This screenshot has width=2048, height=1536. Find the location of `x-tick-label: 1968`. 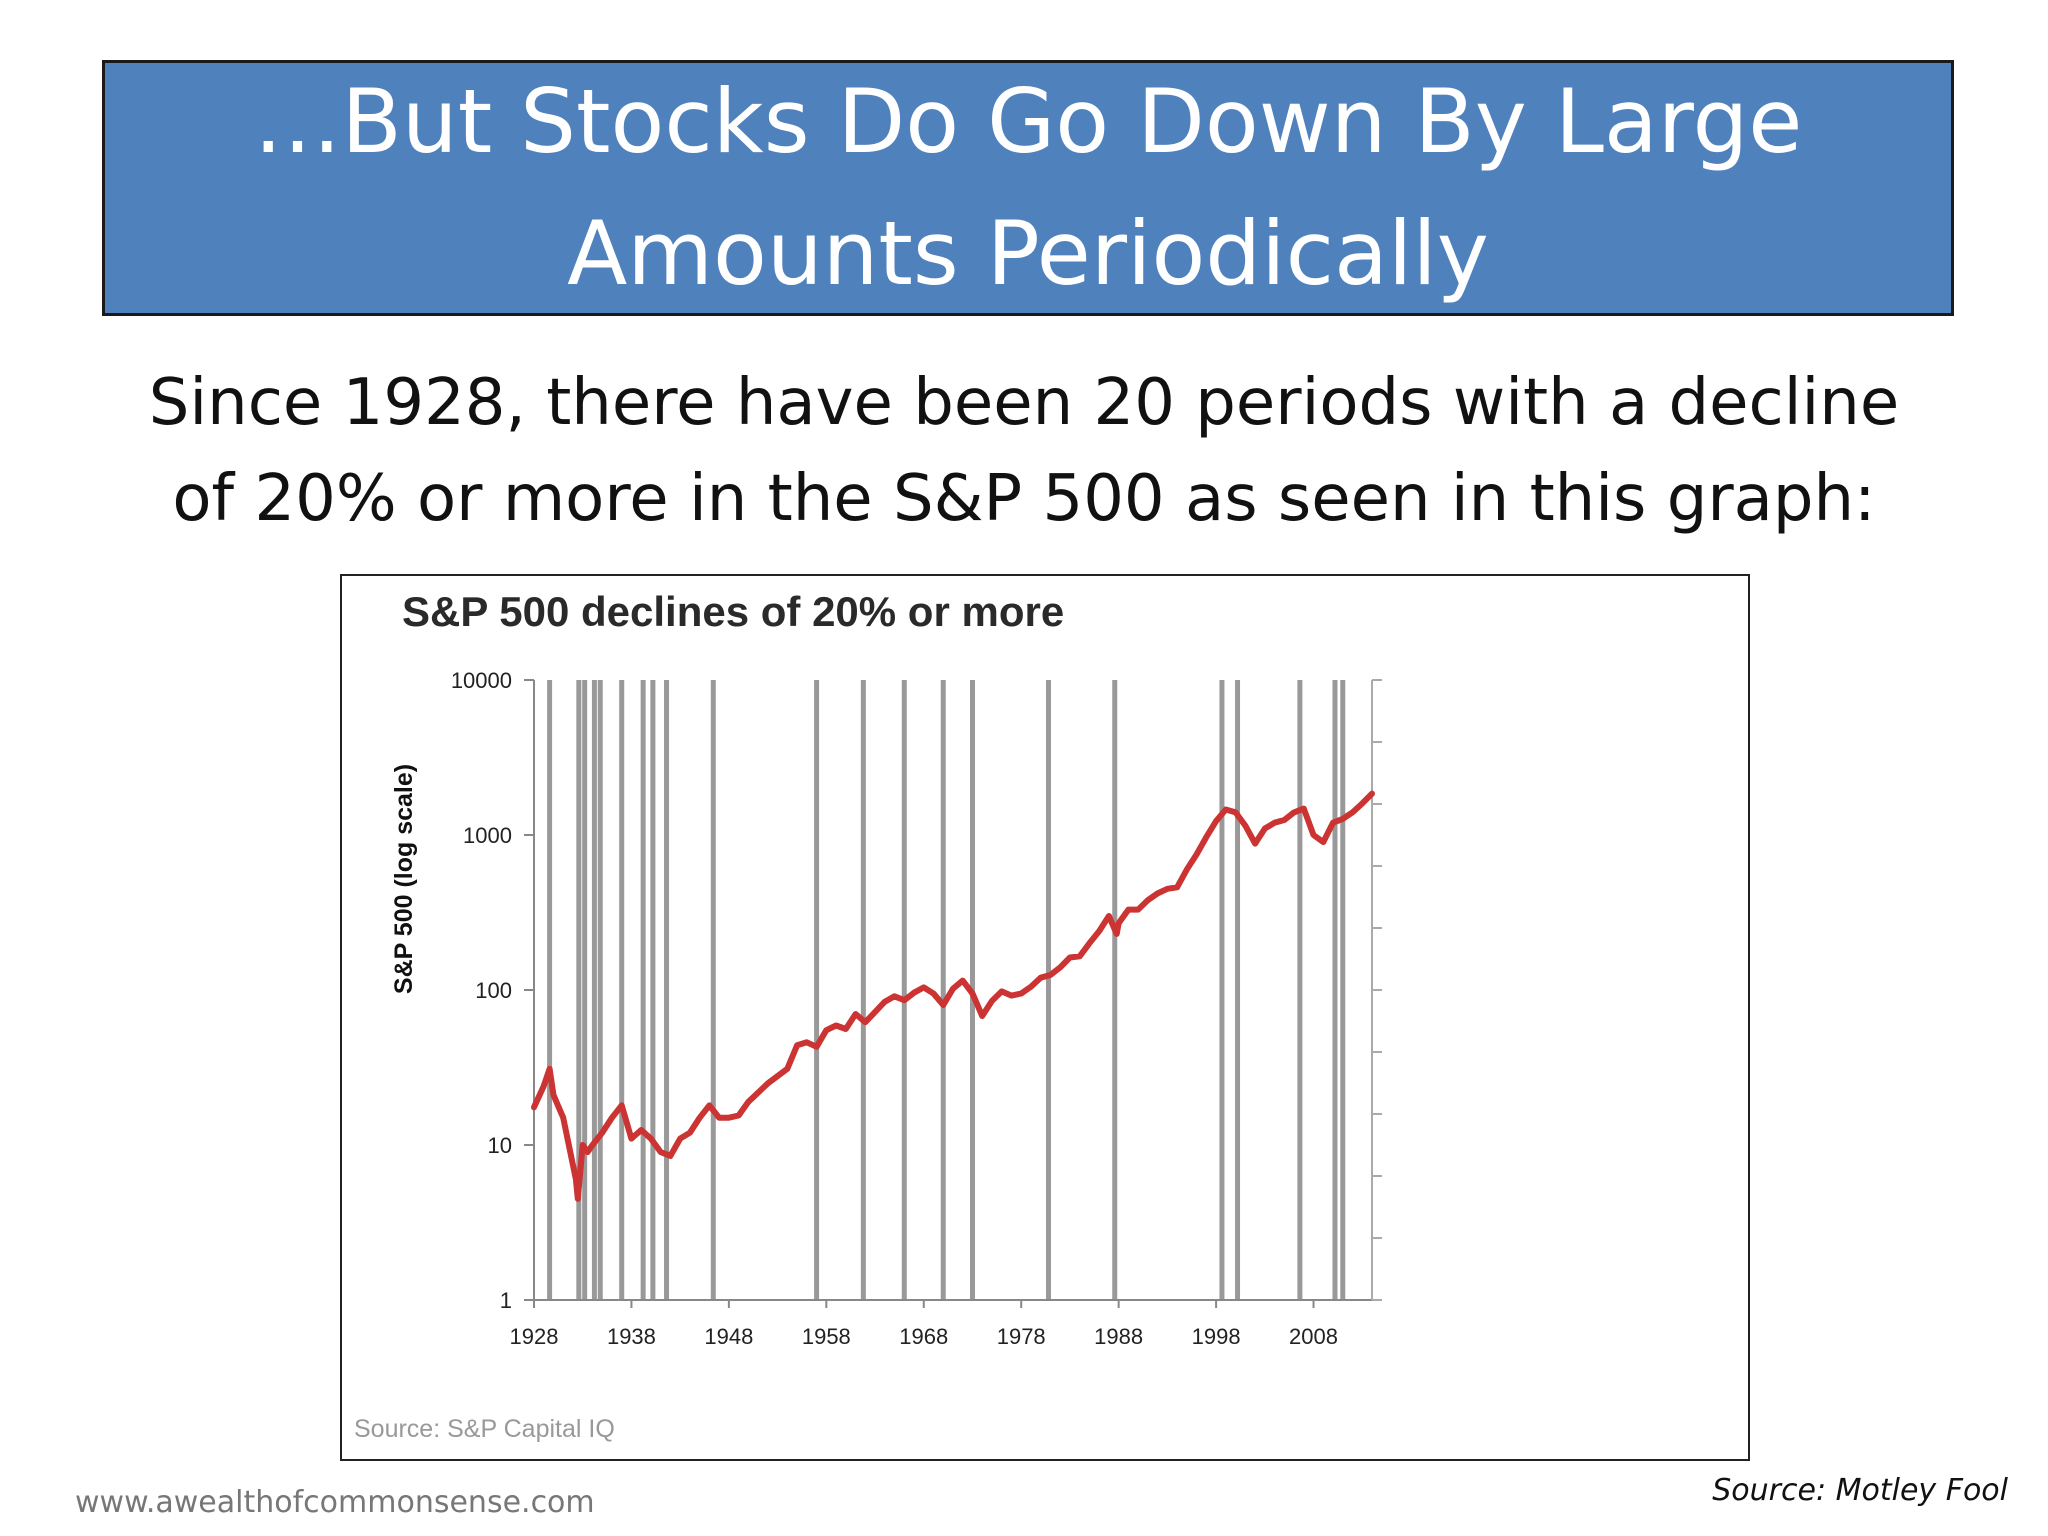

x-tick-label: 1968 is located at coordinates (923, 1336).